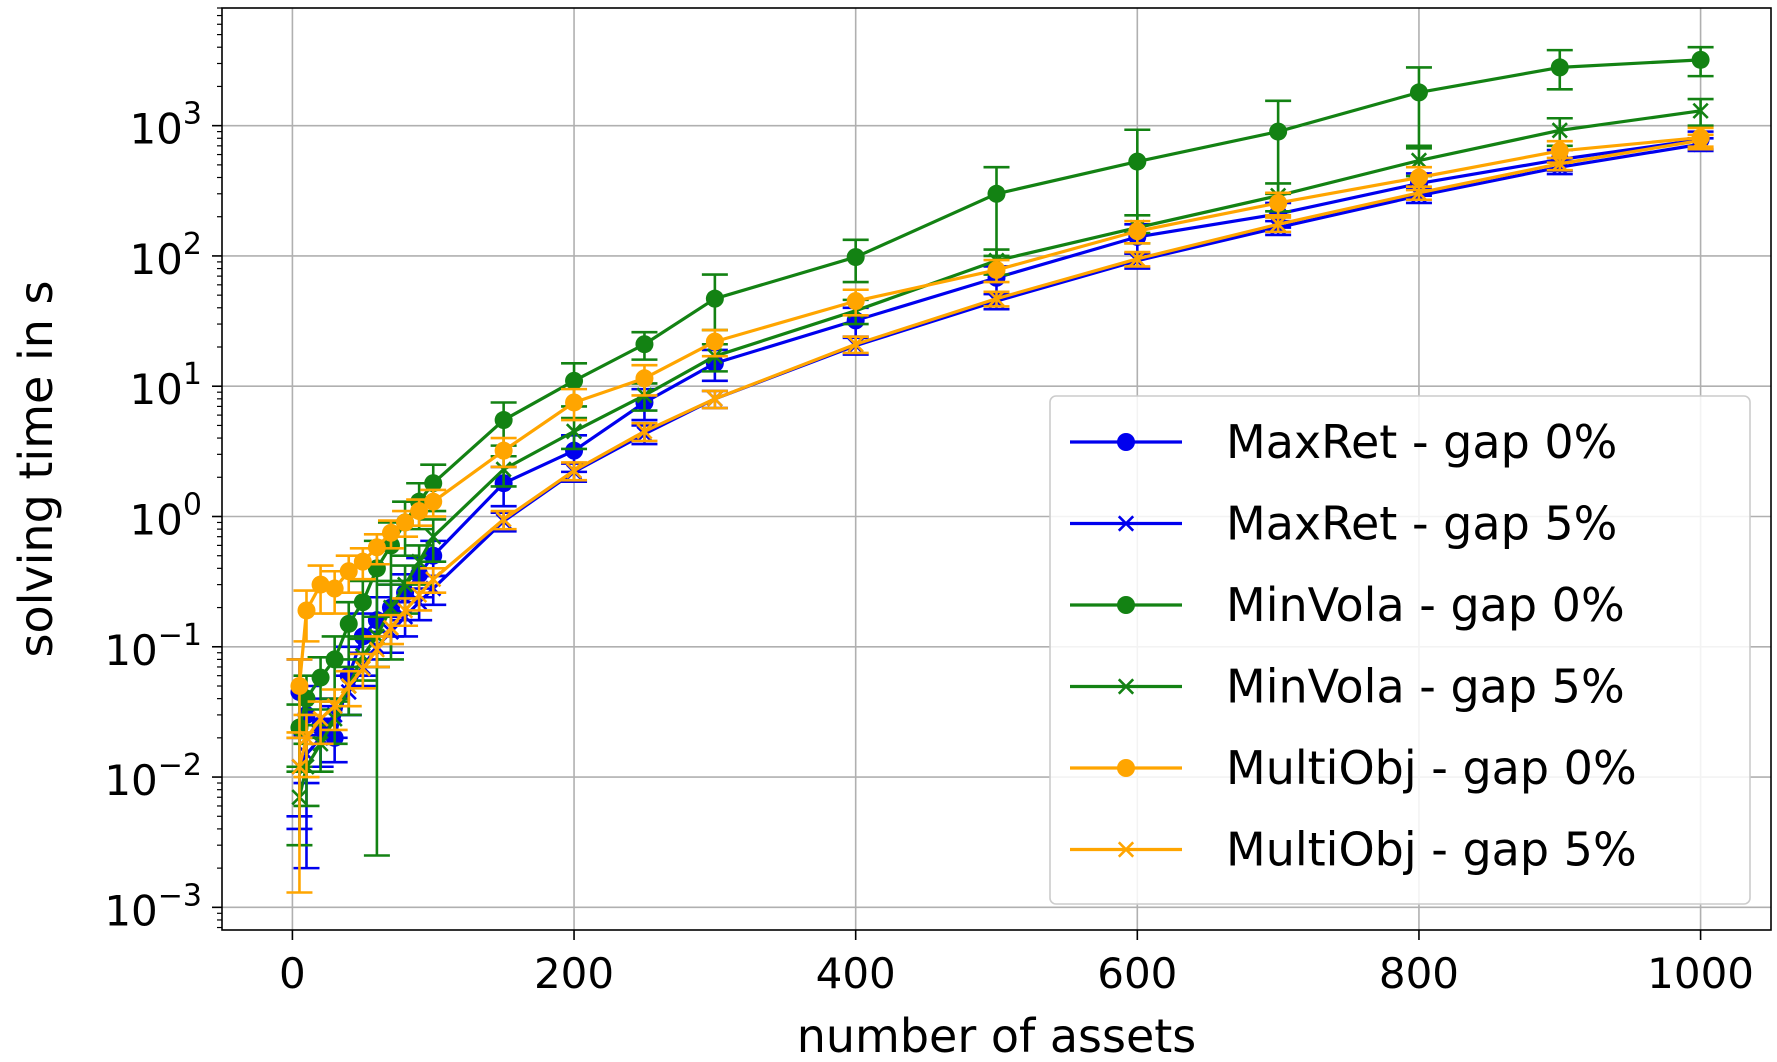 This screenshot has width=1777, height=1062. I want to click on legend-label: MinVola - gap 5%, so click(1425, 687).